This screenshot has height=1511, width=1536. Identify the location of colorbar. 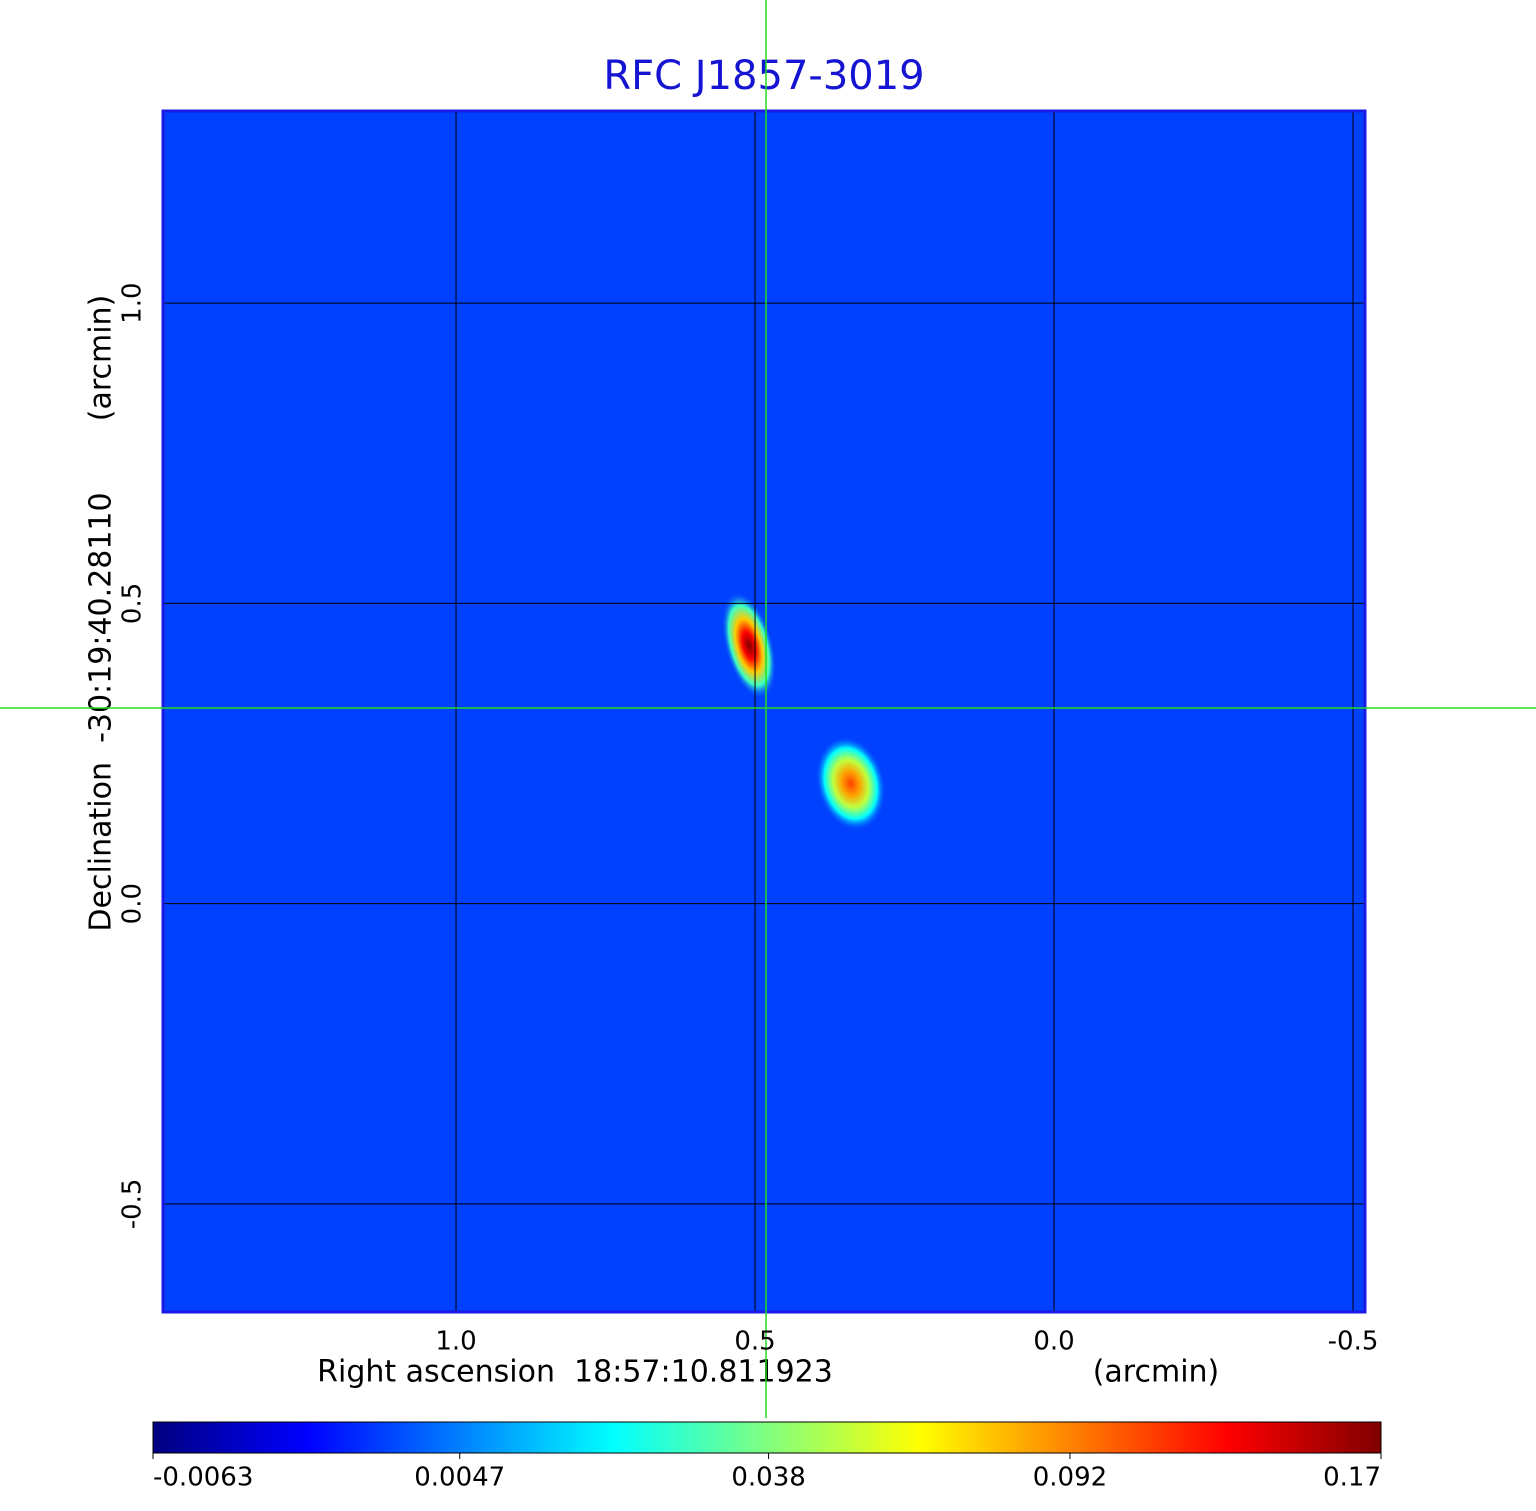
(767, 1437).